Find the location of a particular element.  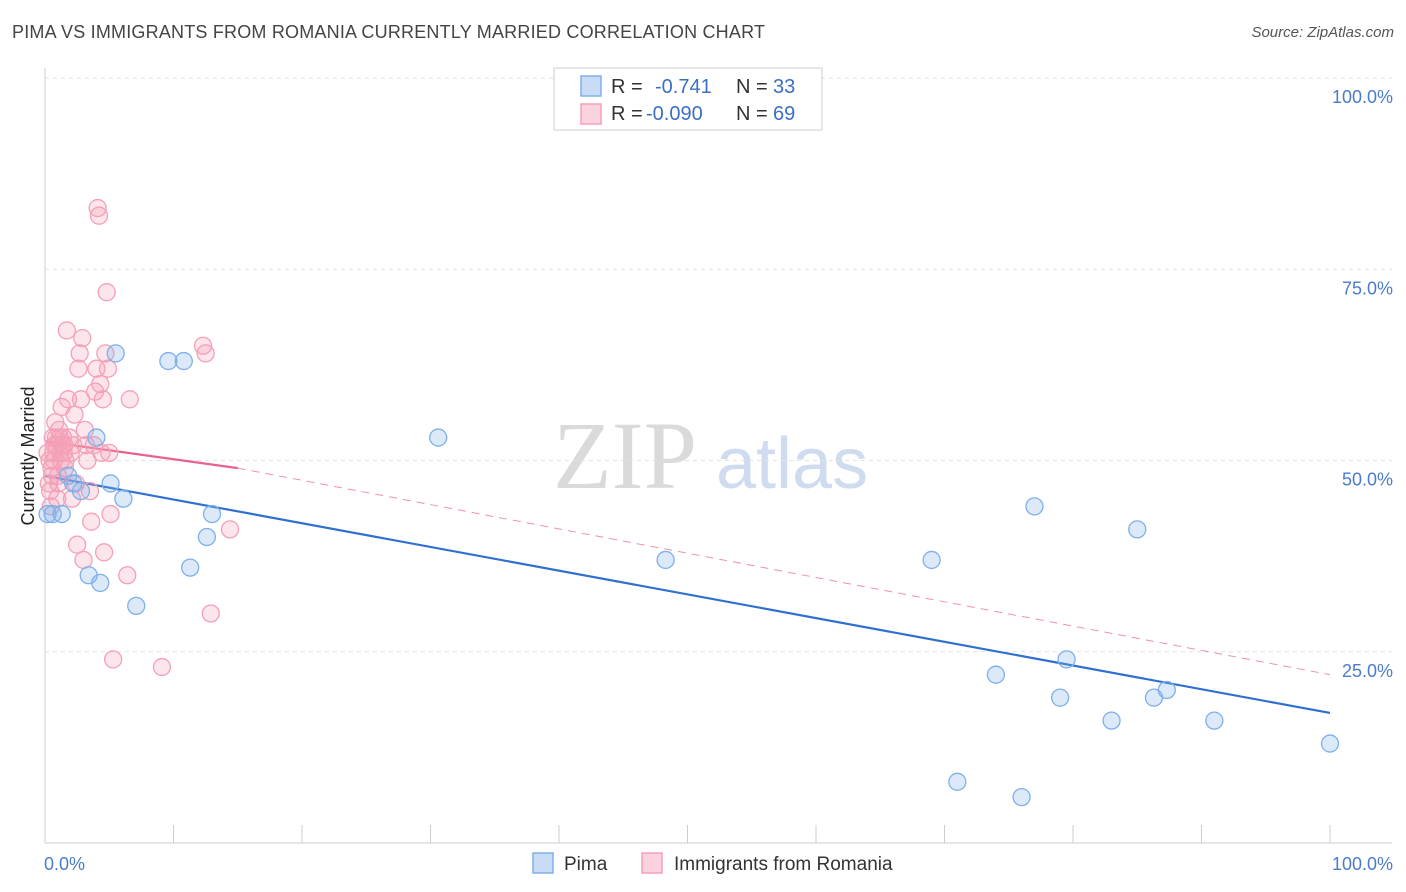

watermark-atlas: atlas is located at coordinates (792, 464).